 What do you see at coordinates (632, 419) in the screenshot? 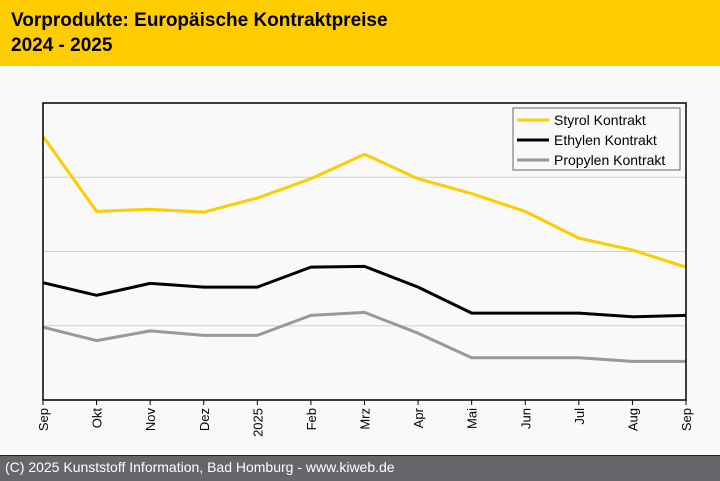
I see `x-tick-label: Aug` at bounding box center [632, 419].